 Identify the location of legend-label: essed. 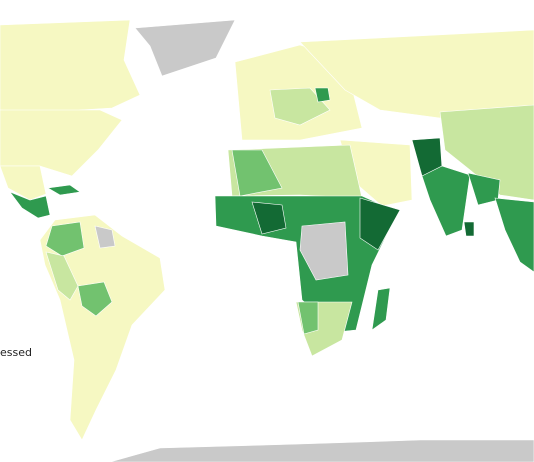
(16, 352).